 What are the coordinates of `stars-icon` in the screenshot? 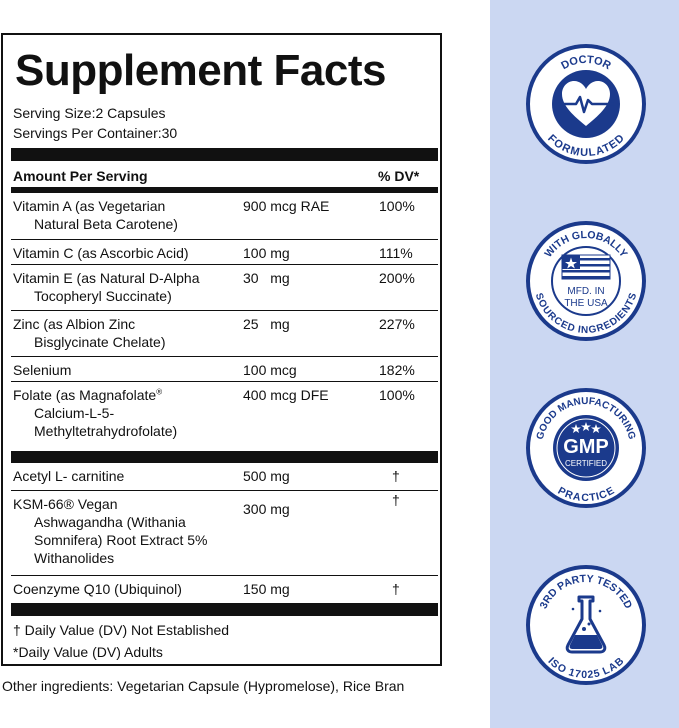 It's located at (586, 427).